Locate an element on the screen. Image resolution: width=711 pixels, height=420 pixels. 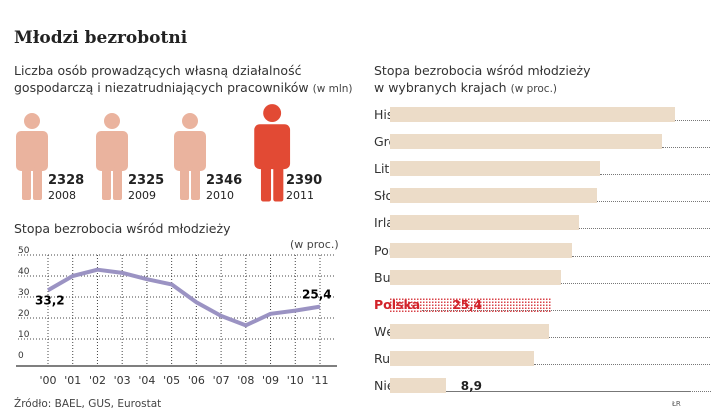
value-label: 8,9 is located at coordinates (471, 386).